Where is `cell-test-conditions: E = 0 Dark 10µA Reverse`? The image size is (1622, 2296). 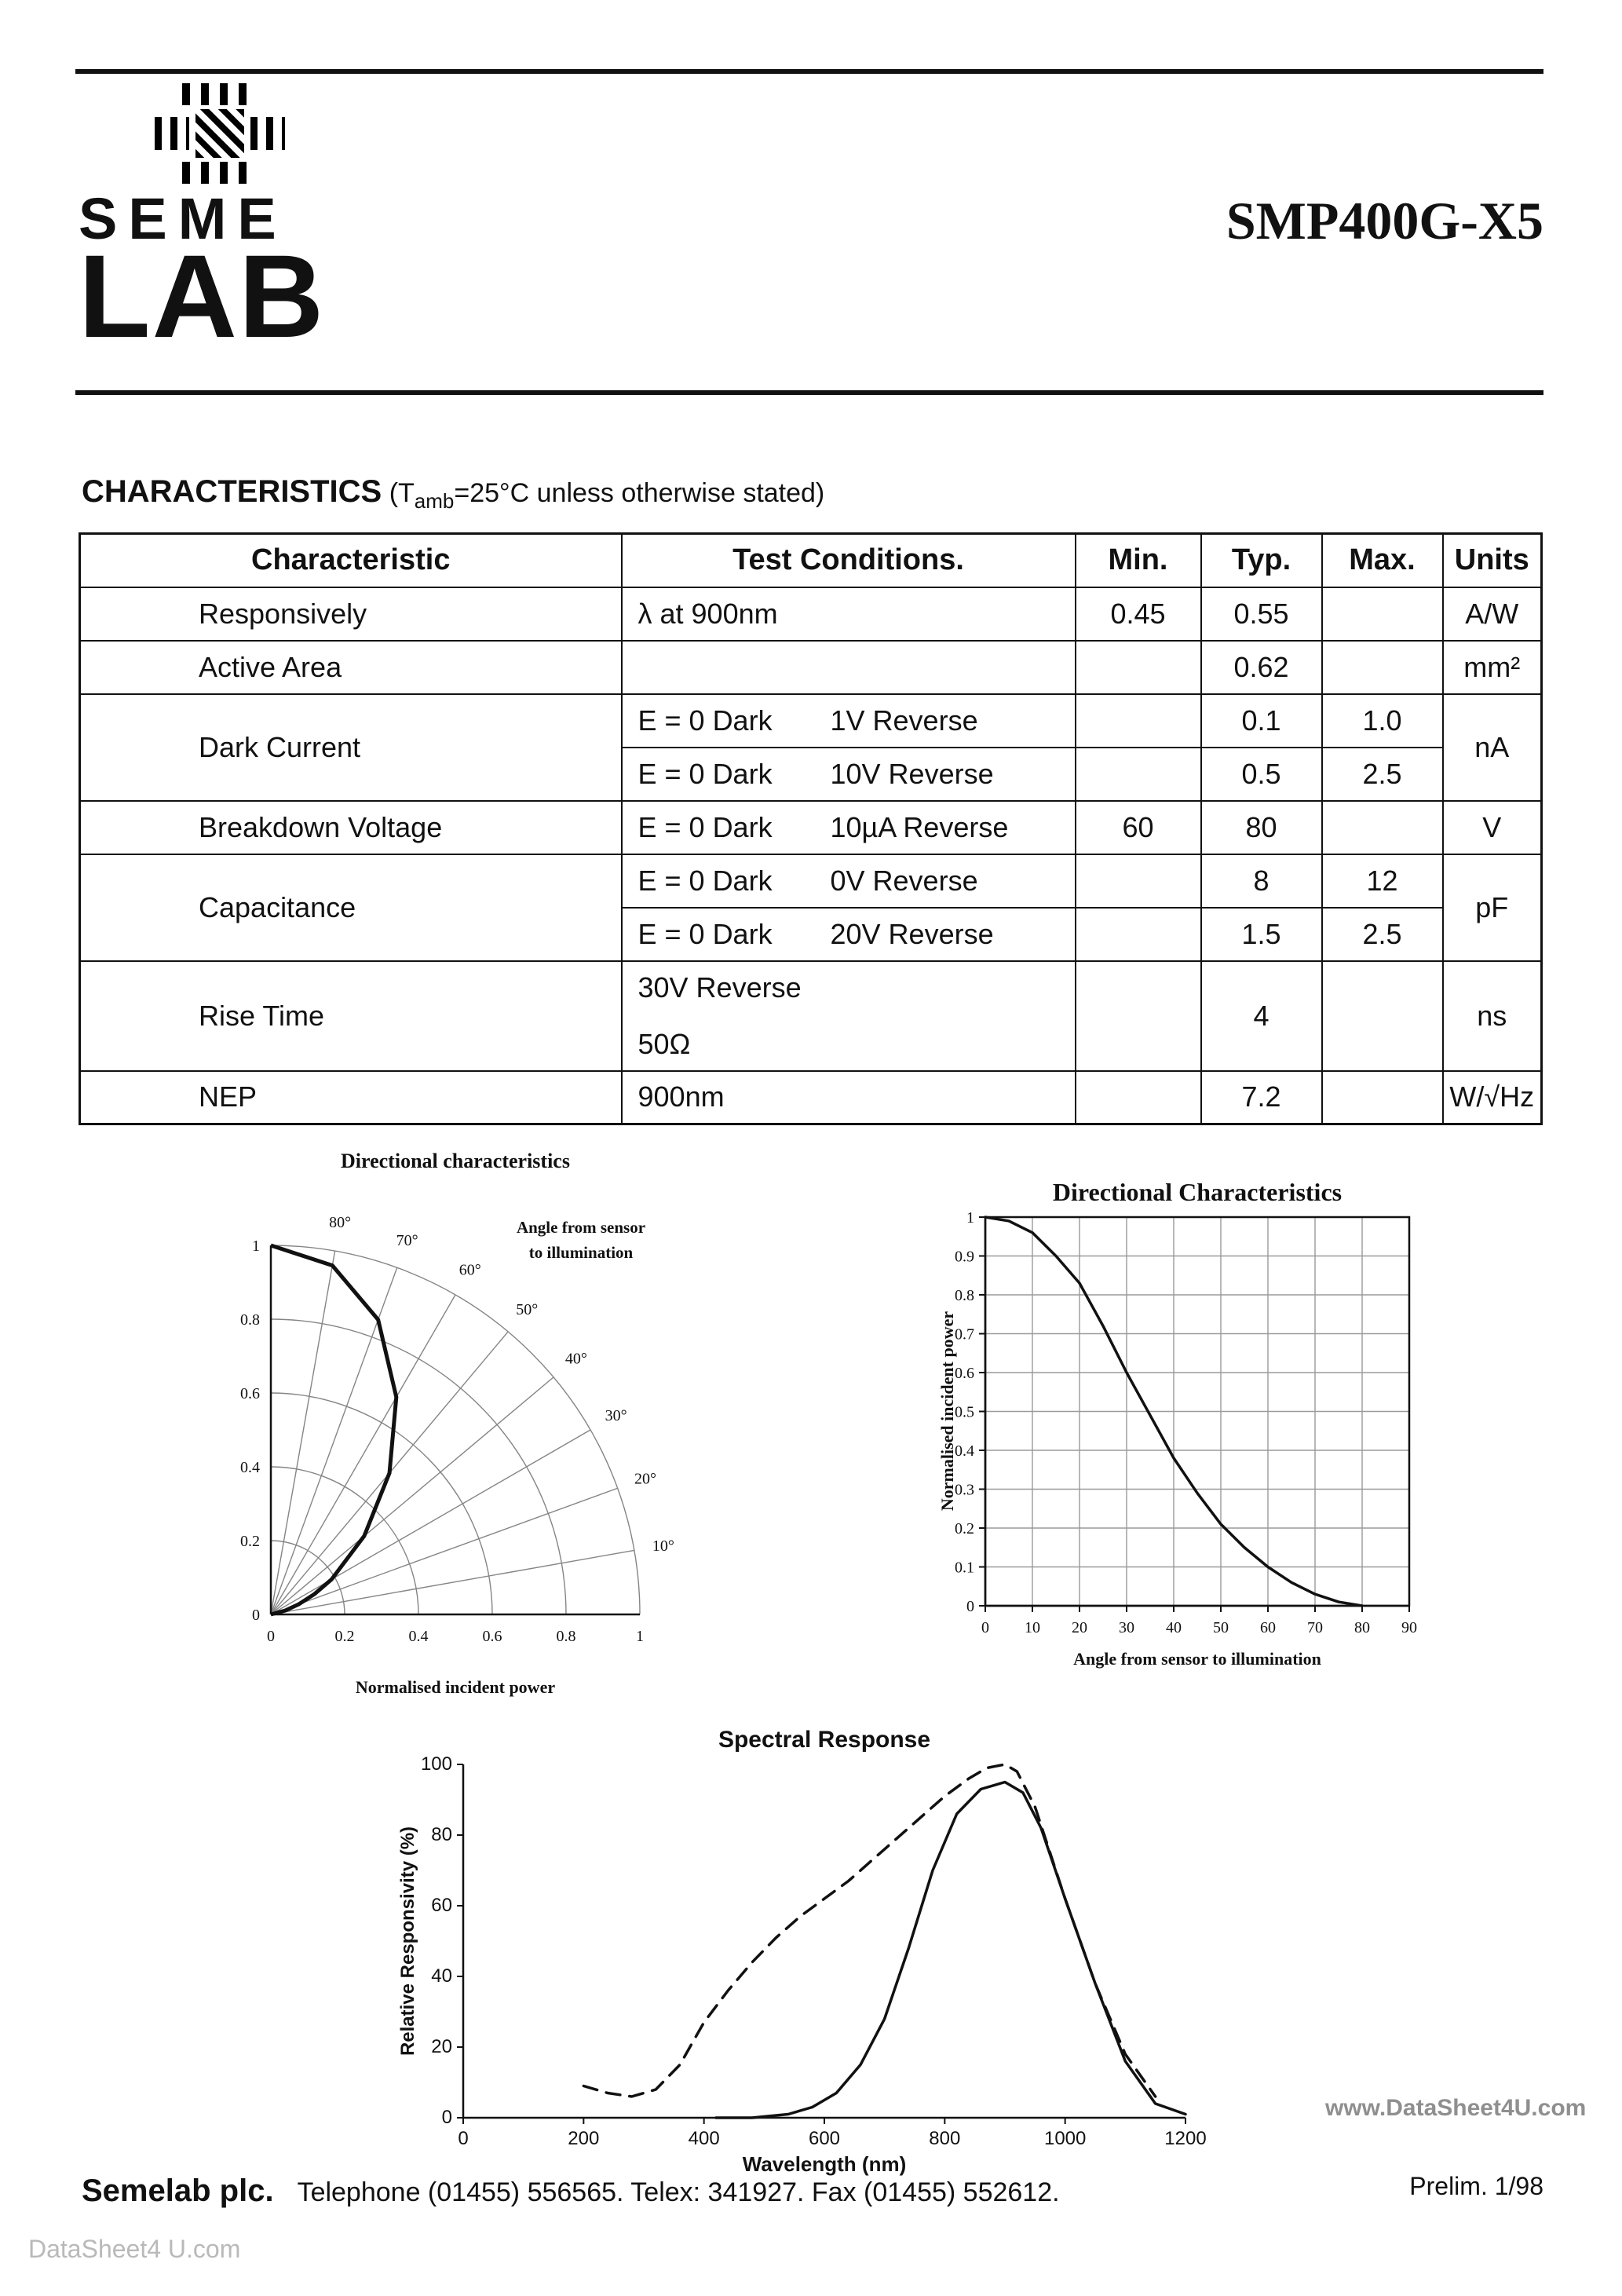
cell-test-conditions: E = 0 Dark 10µA Reverse is located at coordinates (848, 827).